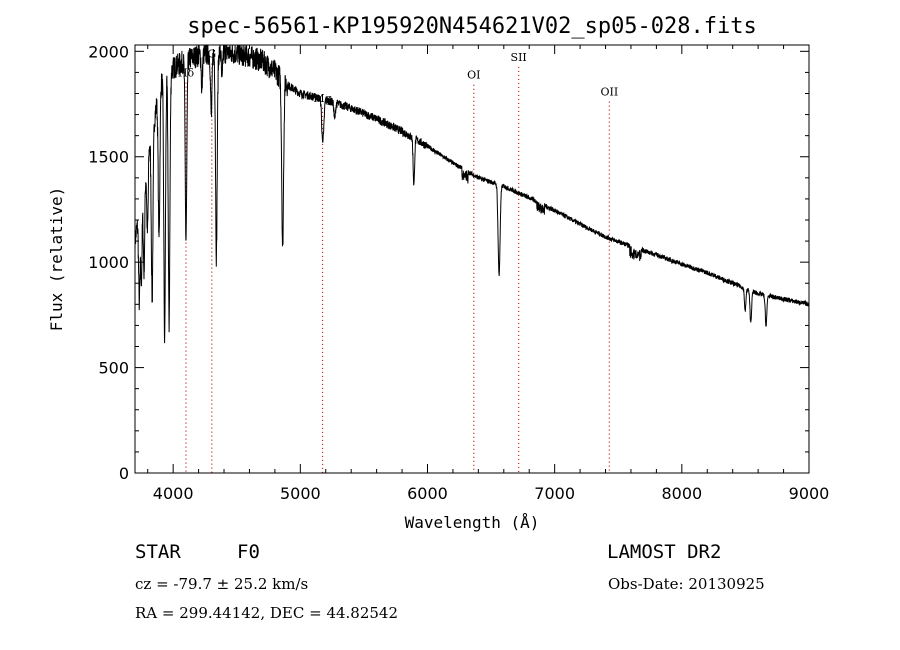 This screenshot has width=900, height=650. I want to click on y-tick-label: 500, so click(113, 368).